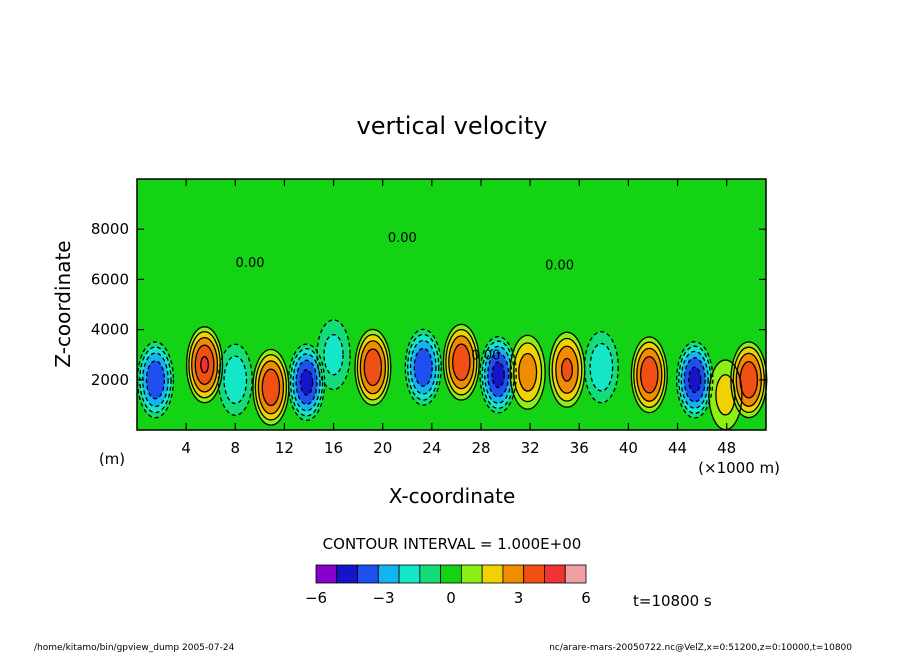  Describe the element at coordinates (110, 380) in the screenshot. I see `y-tick-label: 2000` at that location.